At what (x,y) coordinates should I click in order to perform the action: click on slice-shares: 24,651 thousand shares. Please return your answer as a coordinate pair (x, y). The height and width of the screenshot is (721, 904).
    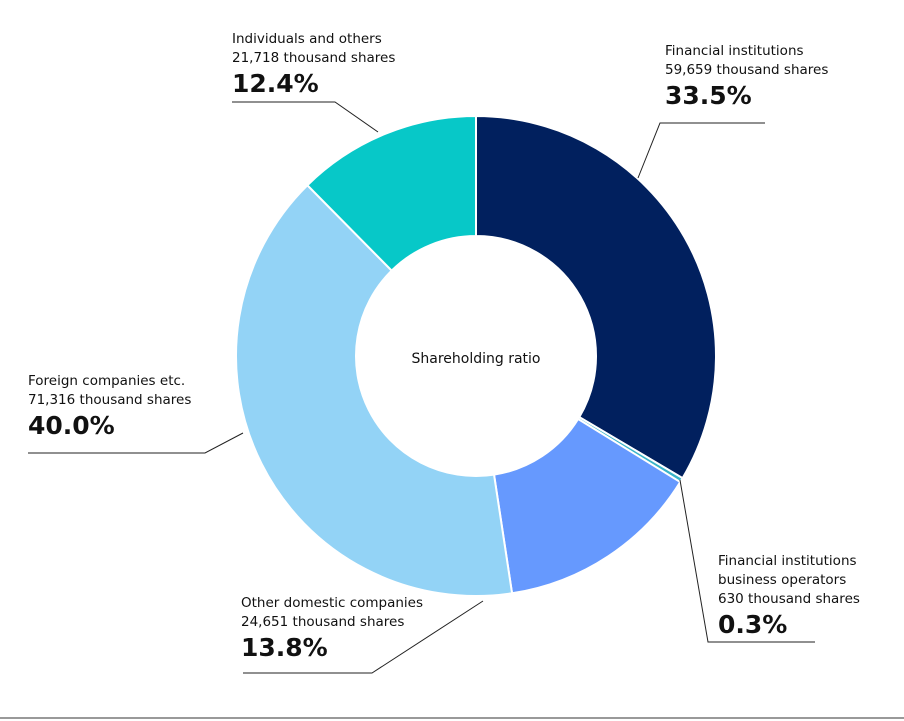
    Looking at the image, I should click on (323, 622).